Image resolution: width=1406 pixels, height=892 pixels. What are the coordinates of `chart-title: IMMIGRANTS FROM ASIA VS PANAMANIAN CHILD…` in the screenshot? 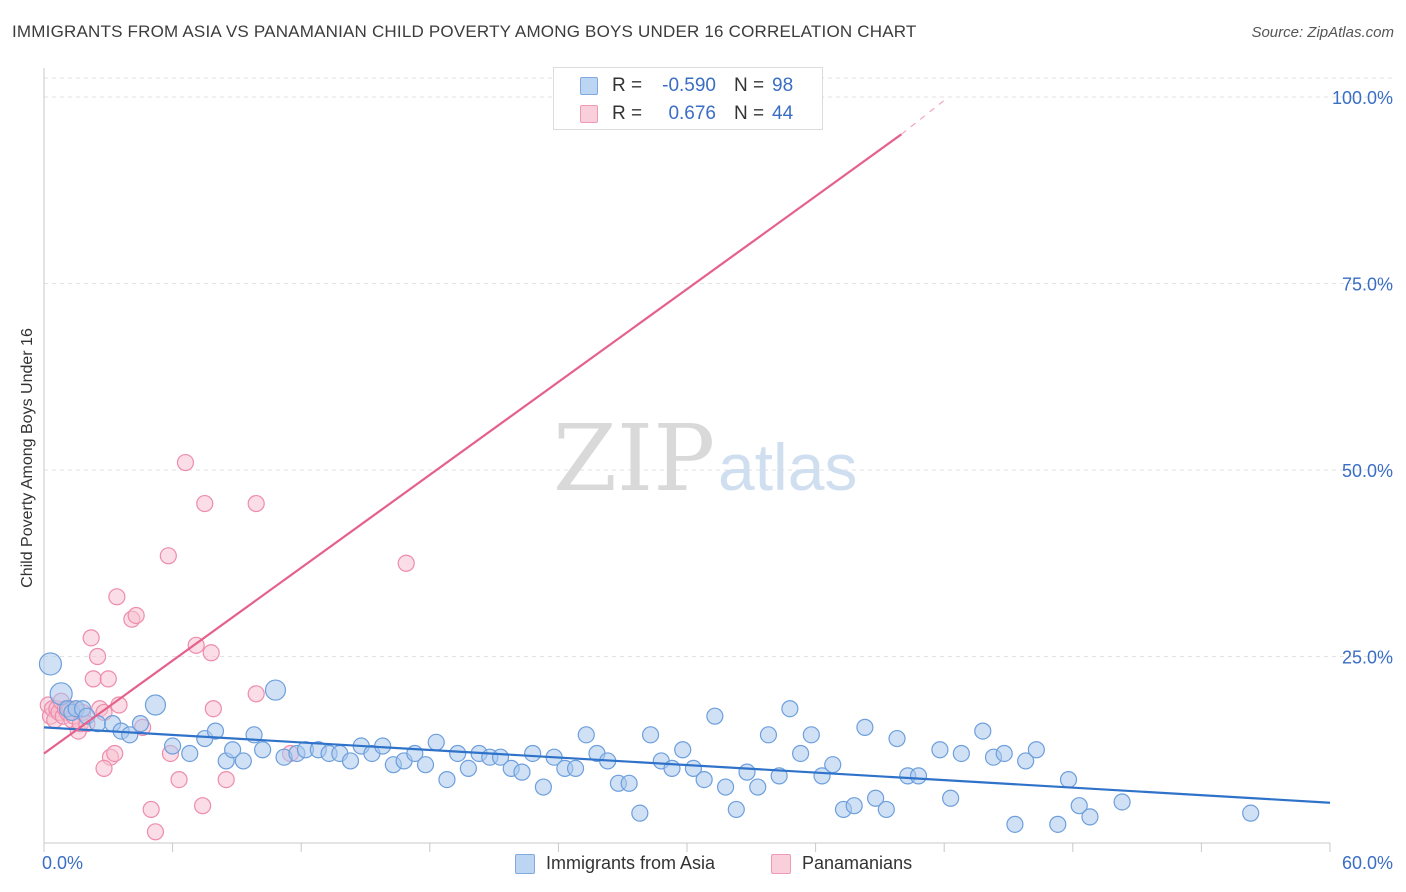 It's located at (464, 31).